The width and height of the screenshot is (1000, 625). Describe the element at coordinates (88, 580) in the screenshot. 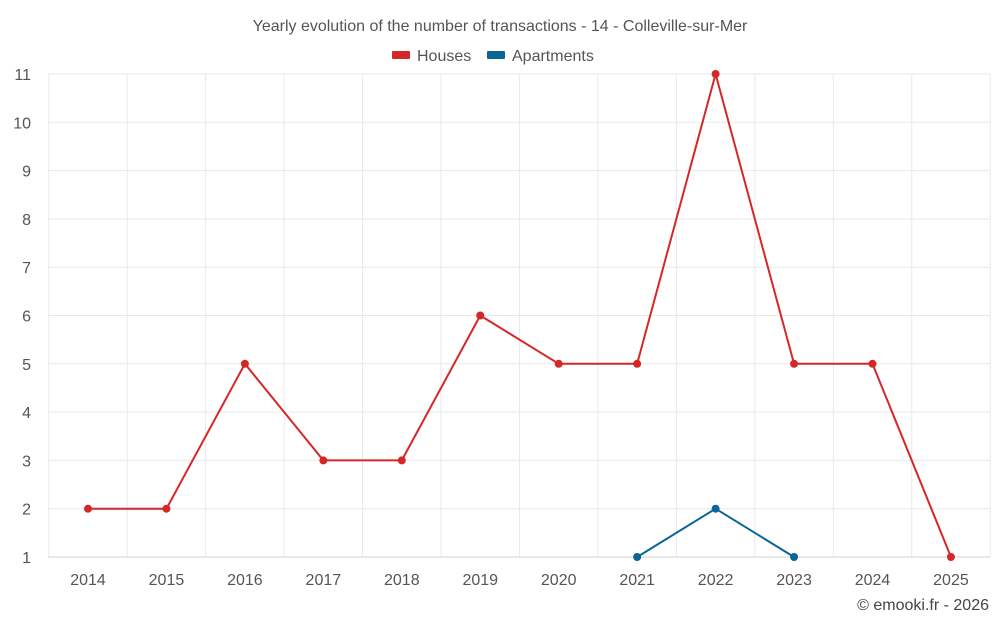

I see `x-tick-label: 2014` at that location.